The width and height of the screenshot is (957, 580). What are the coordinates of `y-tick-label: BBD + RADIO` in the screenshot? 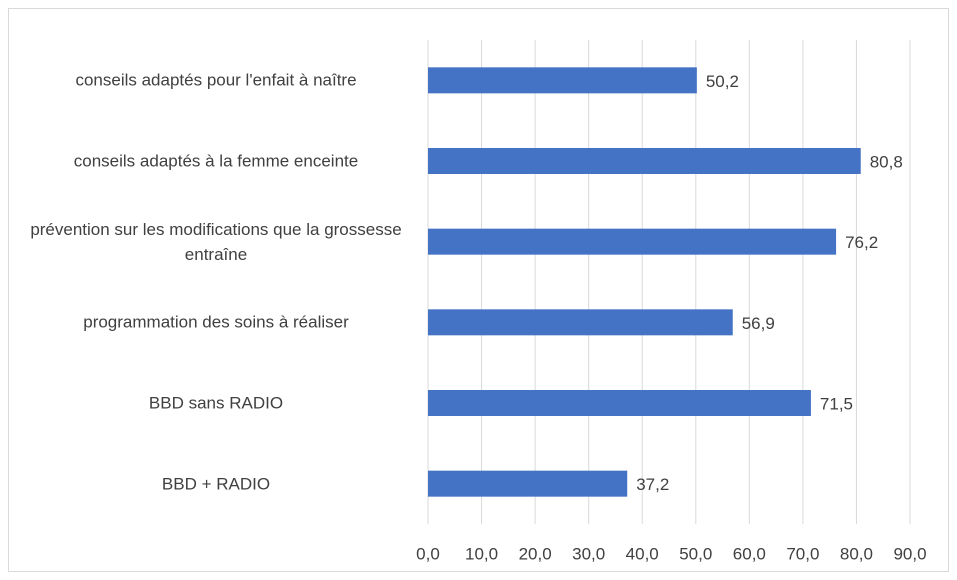 It's located at (216, 484).